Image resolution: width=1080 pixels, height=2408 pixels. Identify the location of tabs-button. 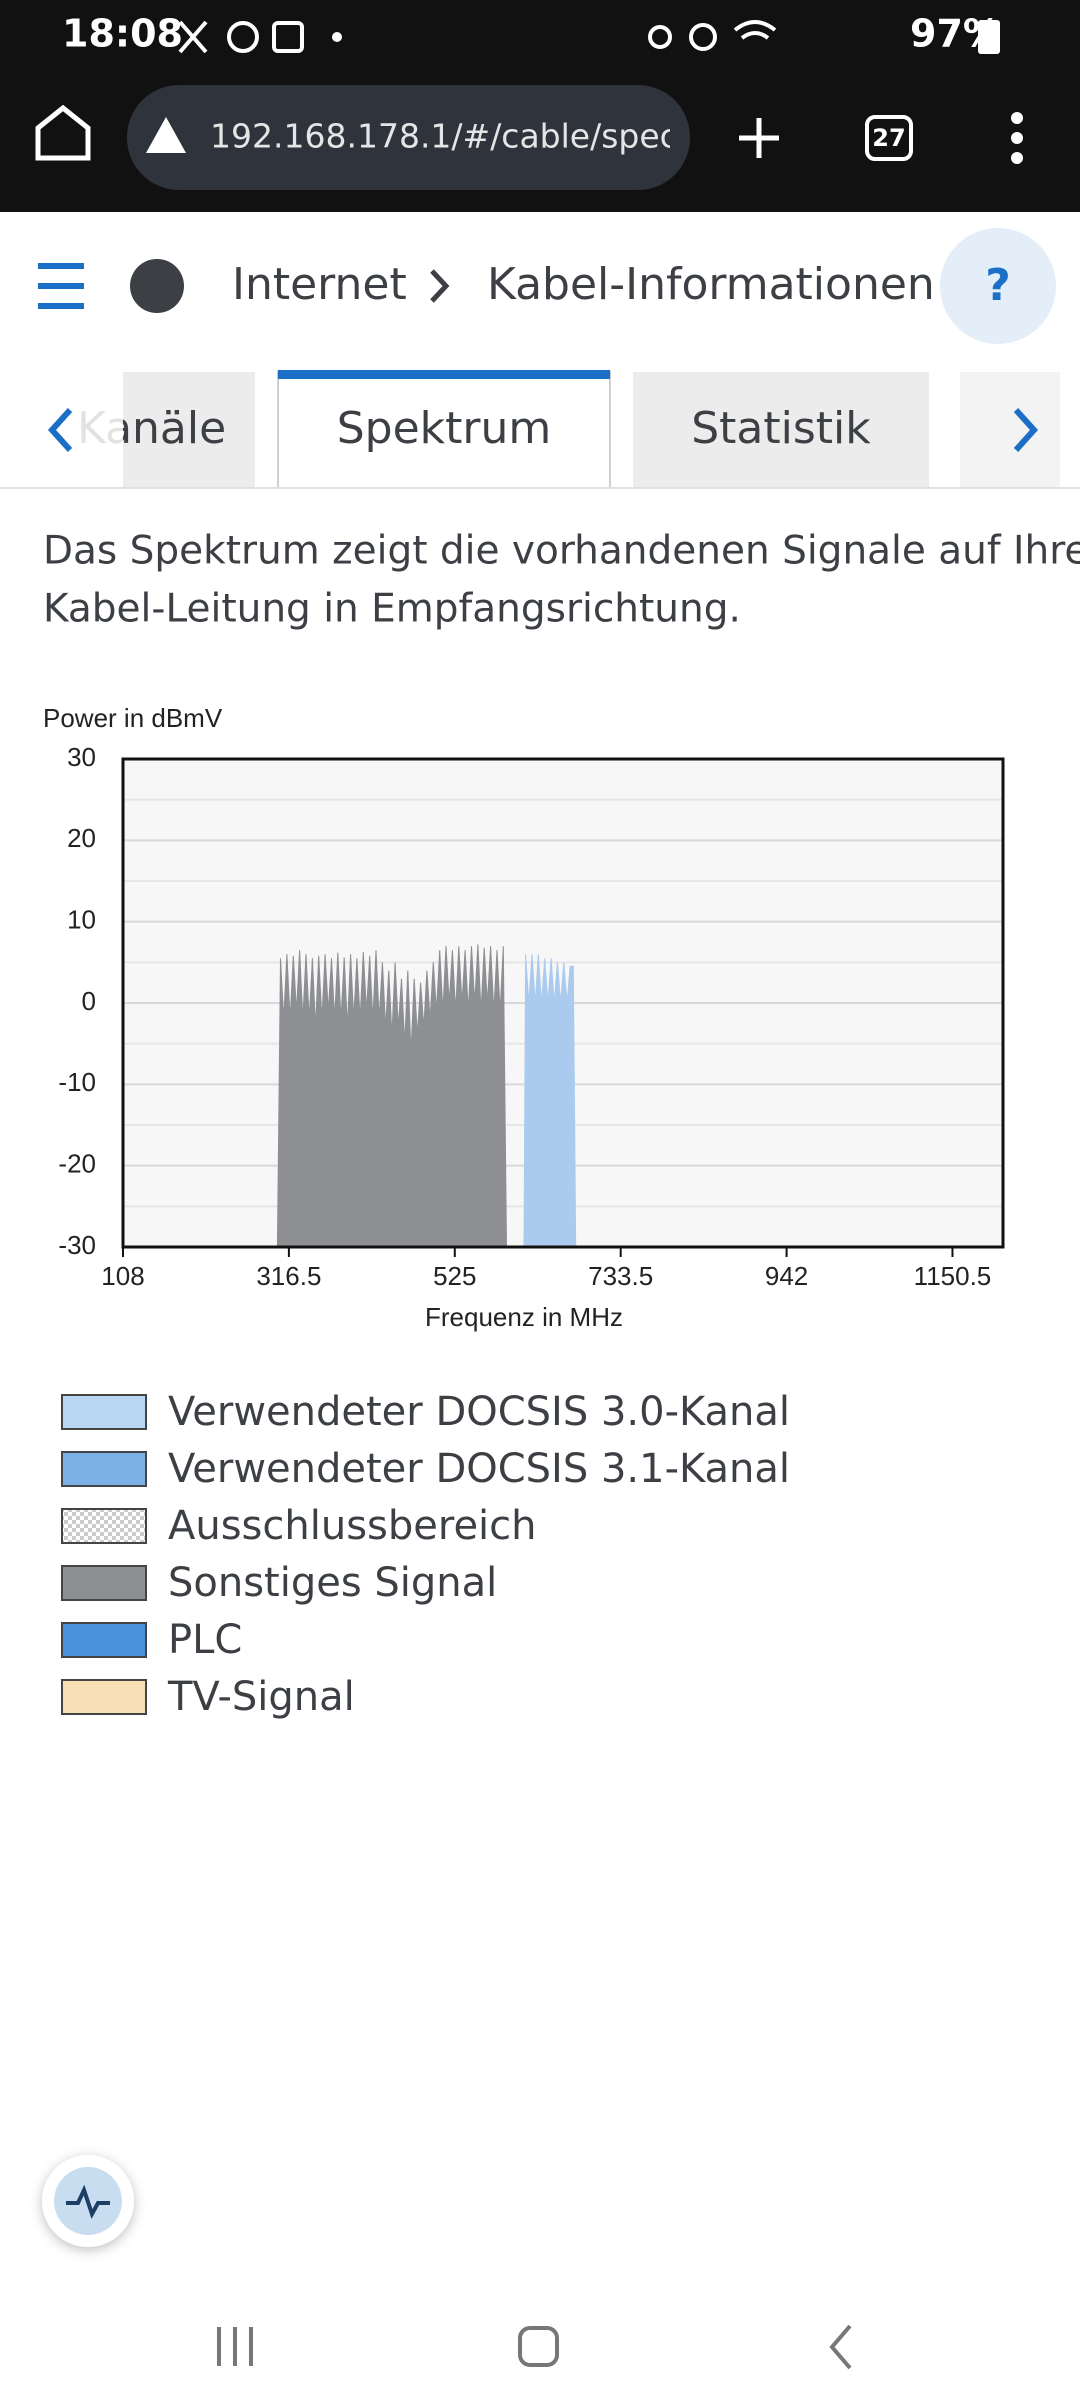
(889, 138).